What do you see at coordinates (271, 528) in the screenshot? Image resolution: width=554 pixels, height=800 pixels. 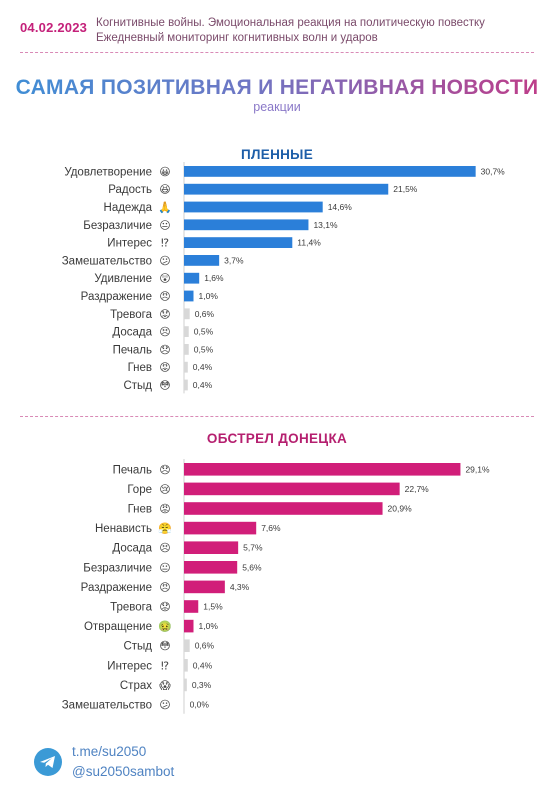 I see `value-label: 7,6%` at bounding box center [271, 528].